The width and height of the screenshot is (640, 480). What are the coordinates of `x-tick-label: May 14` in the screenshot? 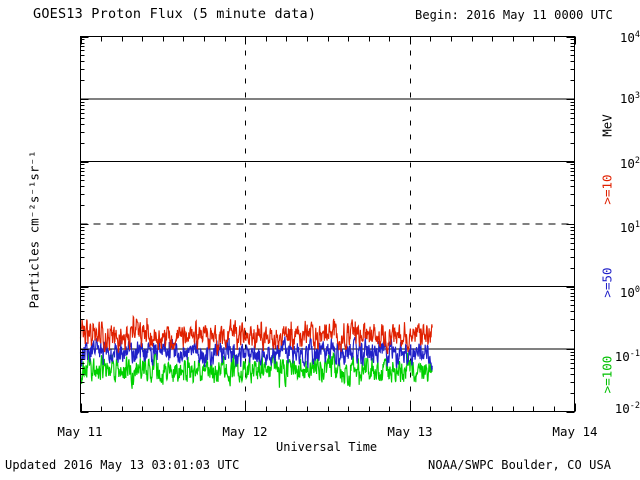 It's located at (575, 431).